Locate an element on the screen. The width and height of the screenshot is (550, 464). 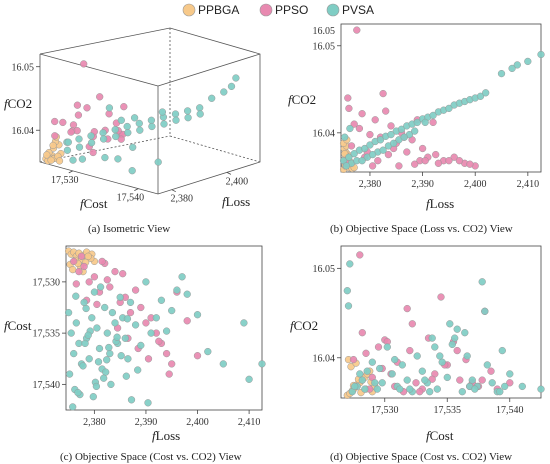
point-ppbga is located at coordinates (47, 155).